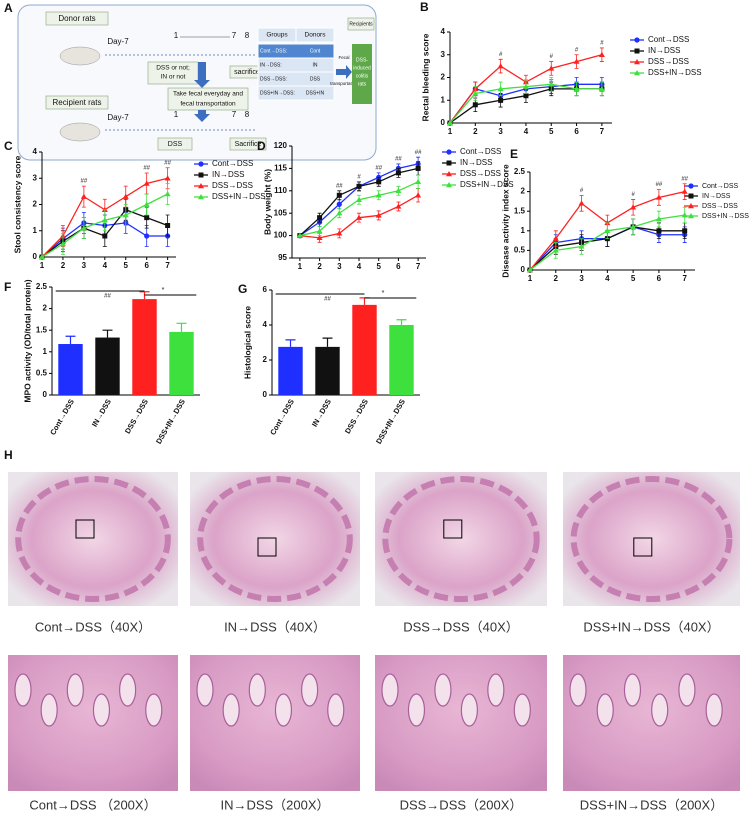 The height and width of the screenshot is (820, 750). Describe the element at coordinates (118, 117) in the screenshot. I see `day: Day-7` at that location.